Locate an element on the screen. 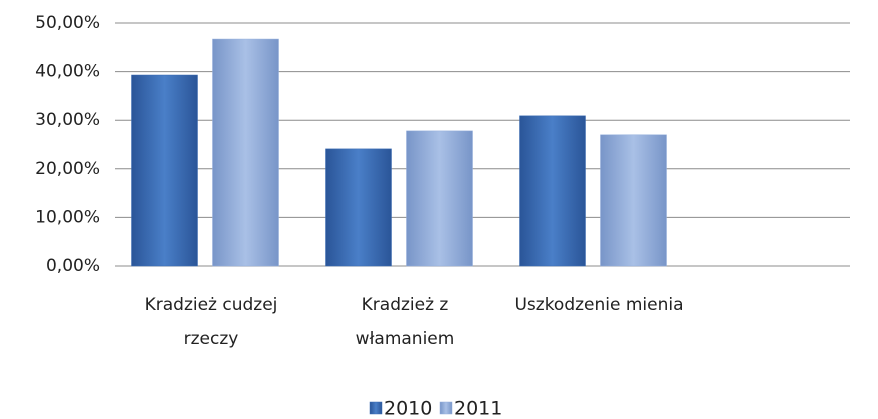  y-tick-label: 50,00% is located at coordinates (67, 23).